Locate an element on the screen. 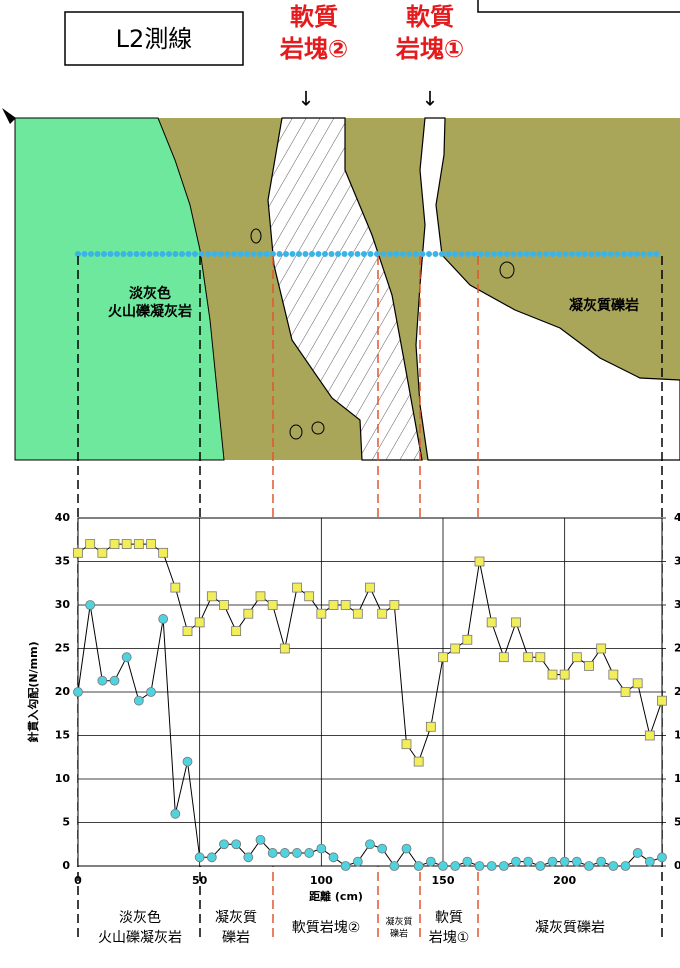  map-label: 淡灰色 is located at coordinates (150, 293).